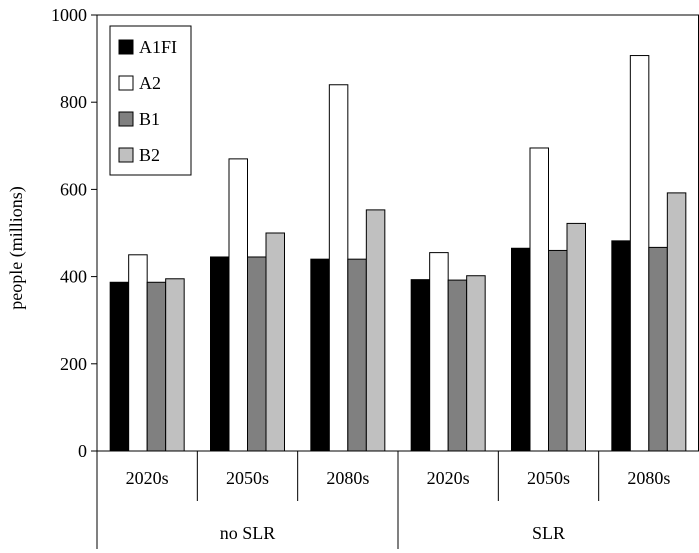 The image size is (699, 553). I want to click on x-category-label-6: 2080s, so click(648, 478).